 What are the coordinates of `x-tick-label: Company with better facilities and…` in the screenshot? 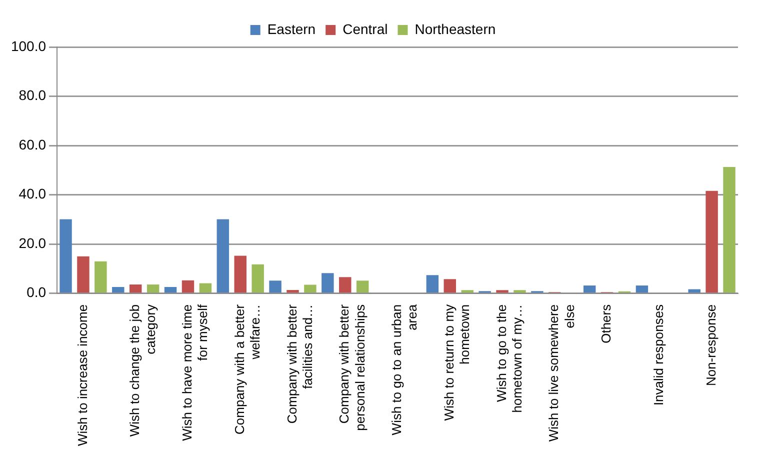 It's located at (299, 364).